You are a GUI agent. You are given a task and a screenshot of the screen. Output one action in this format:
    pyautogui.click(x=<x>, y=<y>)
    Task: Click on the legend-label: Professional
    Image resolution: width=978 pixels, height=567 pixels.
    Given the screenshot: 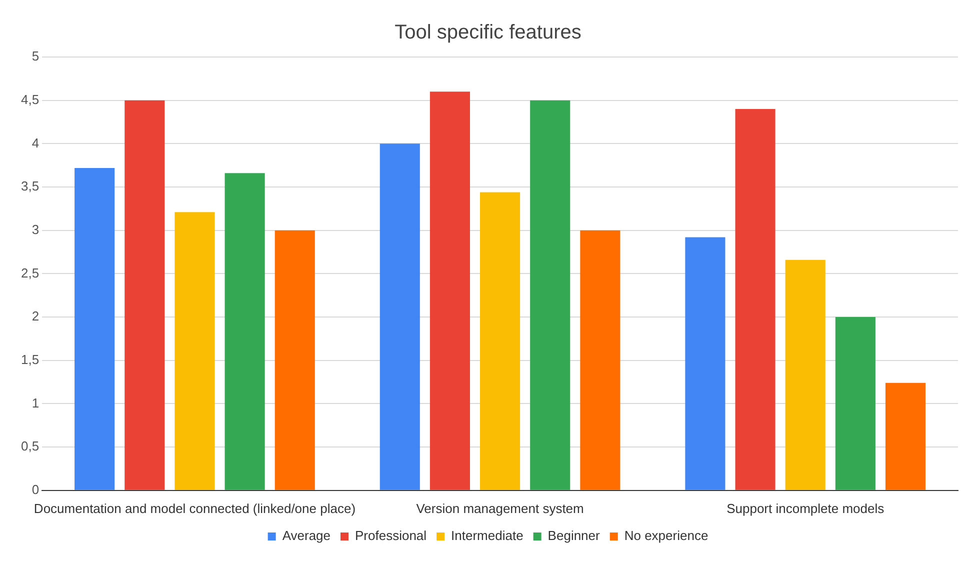 What is the action you would take?
    pyautogui.click(x=391, y=536)
    